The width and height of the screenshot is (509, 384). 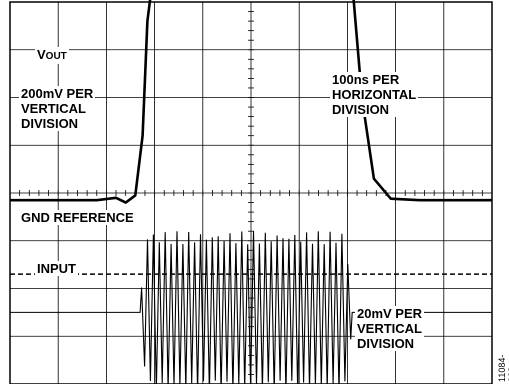 What do you see at coordinates (374, 94) in the screenshot?
I see `horizontal-scale-label: 100ns PER HORIZONTAL DIVISION` at bounding box center [374, 94].